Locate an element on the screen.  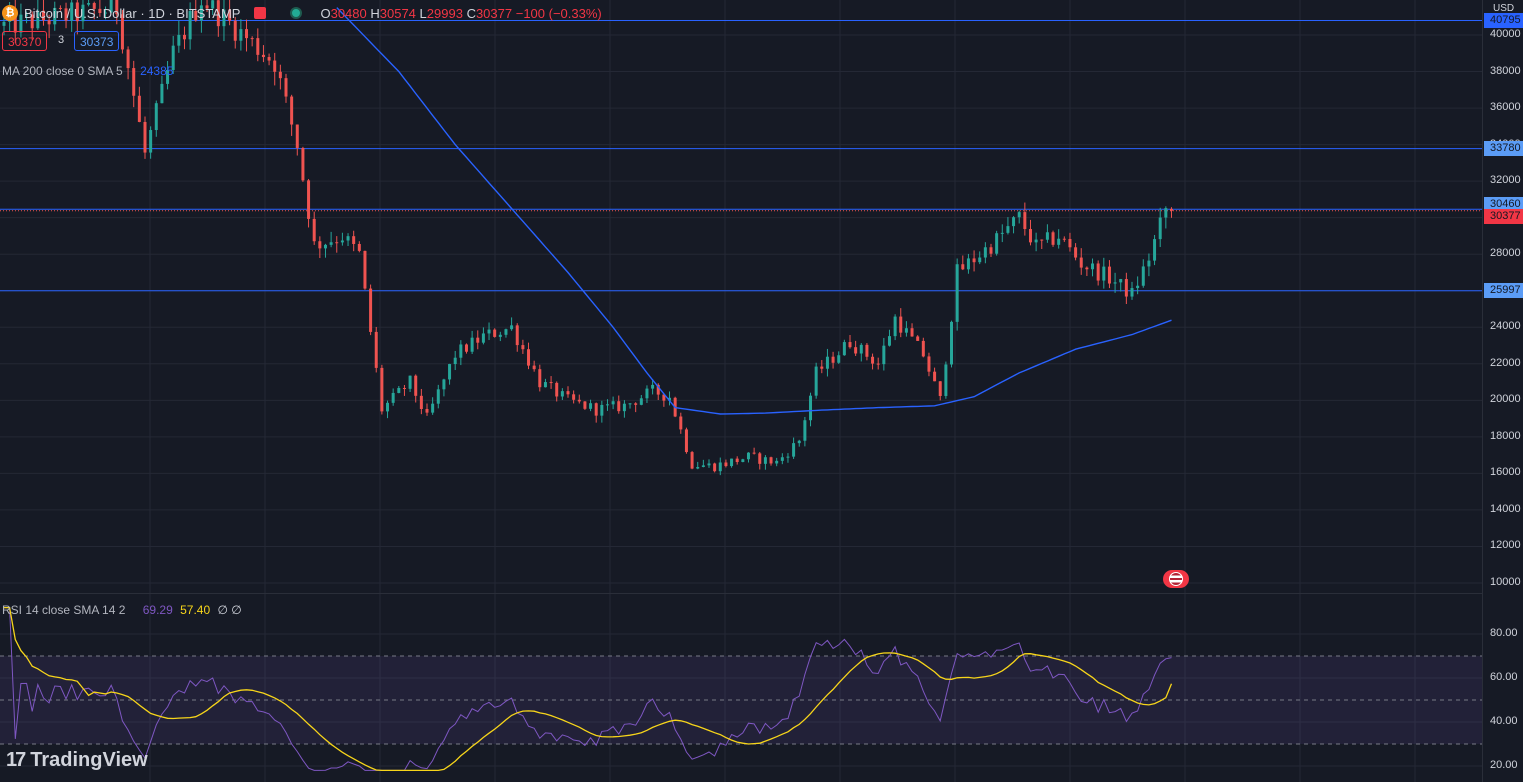
price-tick-label: 20000 is located at coordinates (1505, 399).